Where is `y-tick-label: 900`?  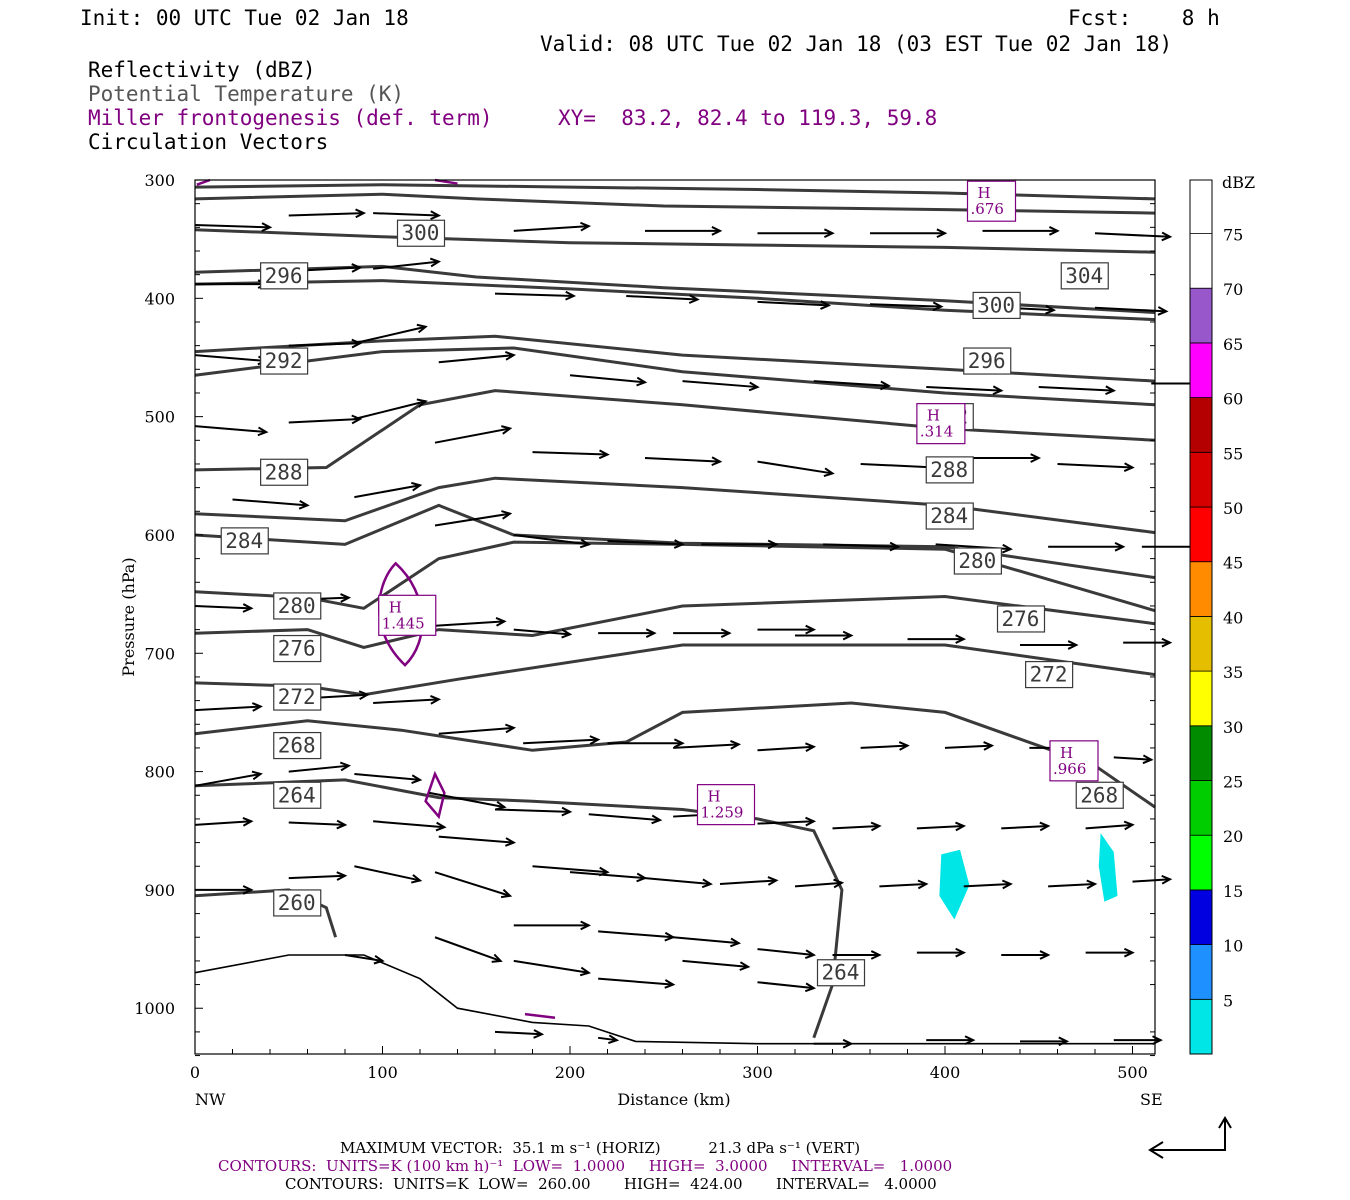 y-tick-label: 900 is located at coordinates (159, 890).